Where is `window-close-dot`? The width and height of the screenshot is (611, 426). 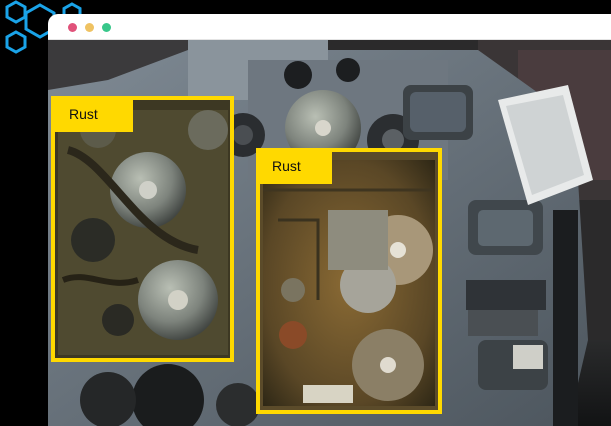
window-close-dot is located at coordinates (72, 27).